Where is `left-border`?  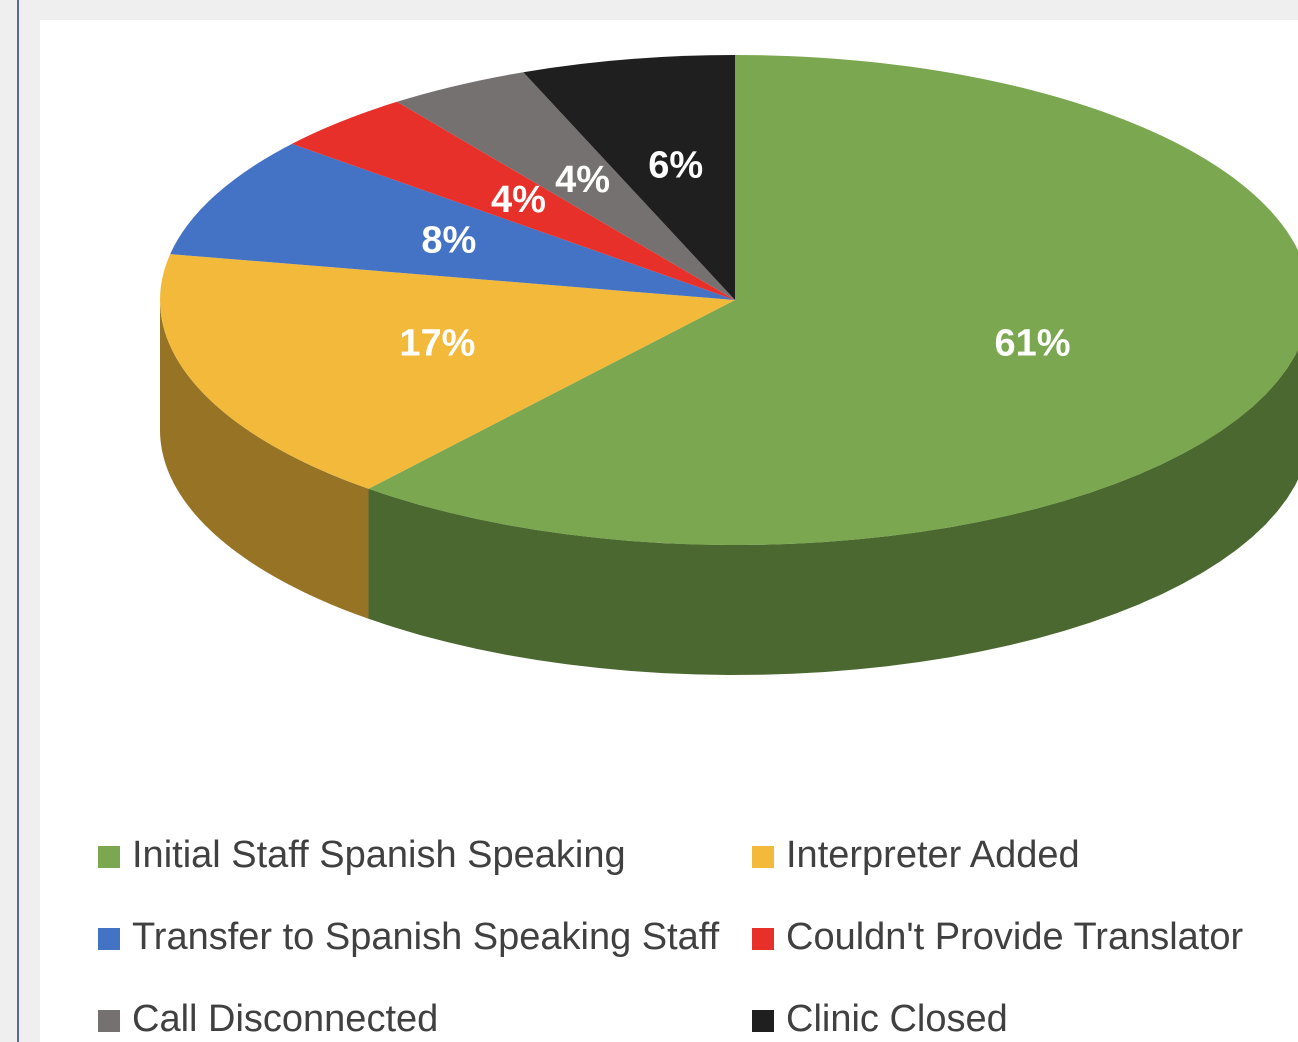
left-border is located at coordinates (18, 521).